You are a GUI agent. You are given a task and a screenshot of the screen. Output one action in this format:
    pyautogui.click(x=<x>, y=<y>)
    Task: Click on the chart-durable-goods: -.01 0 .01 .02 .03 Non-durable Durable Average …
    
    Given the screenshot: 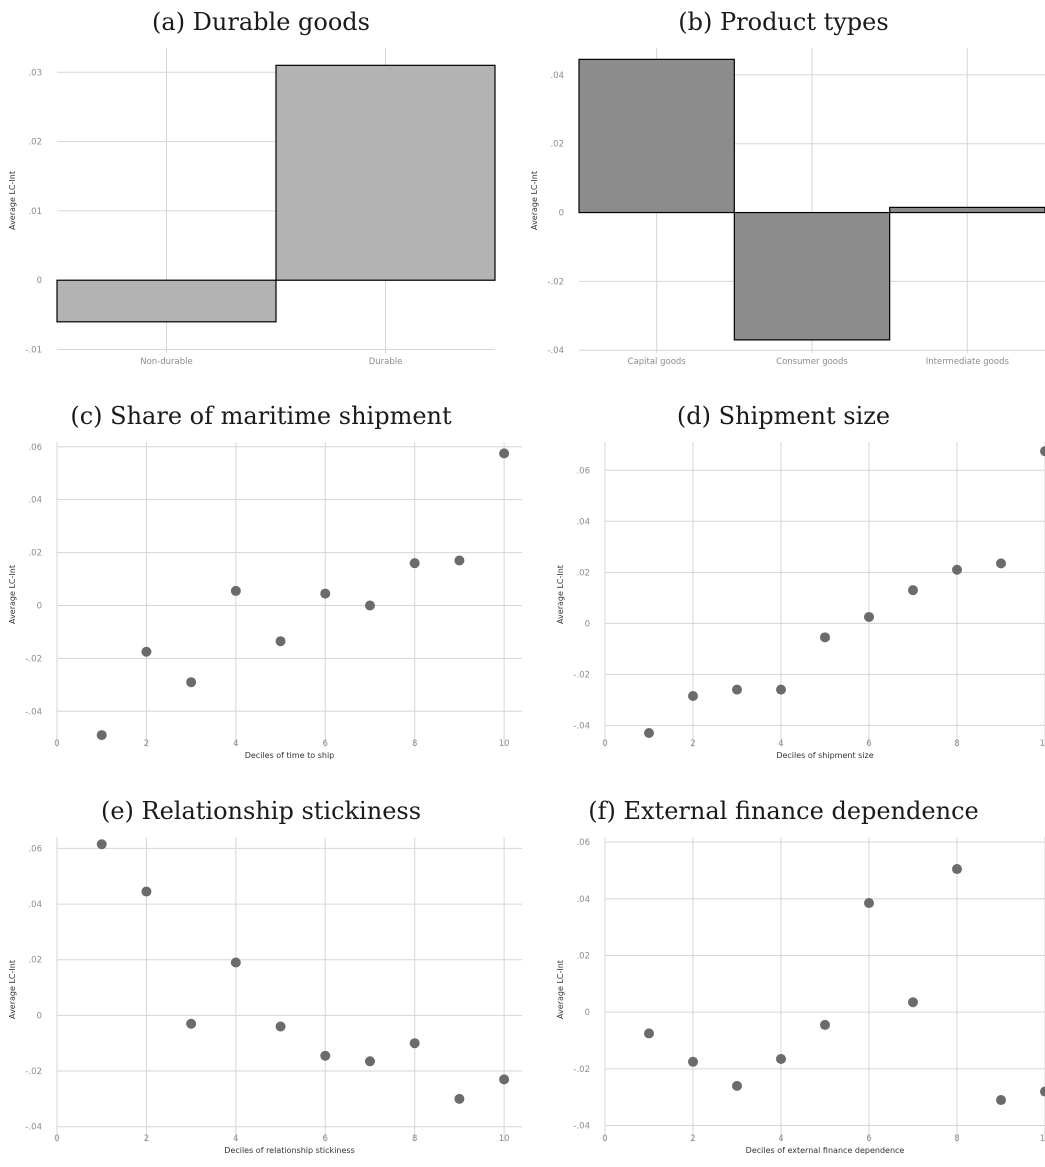 What is the action you would take?
    pyautogui.click(x=252, y=207)
    